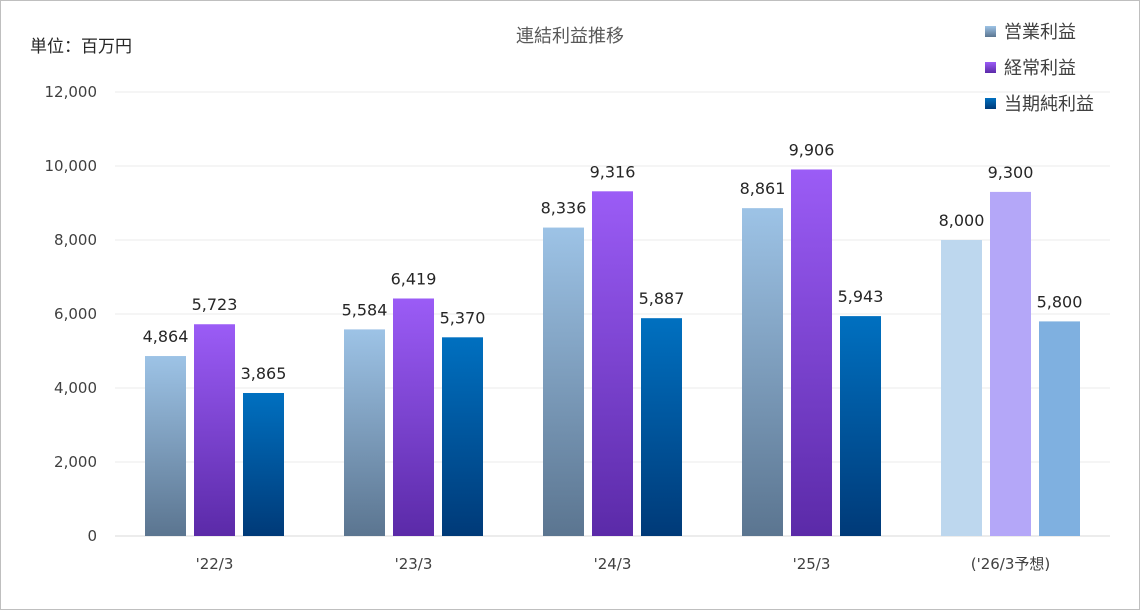 The image size is (1140, 610). I want to click on data-label: 5,943, so click(861, 296).